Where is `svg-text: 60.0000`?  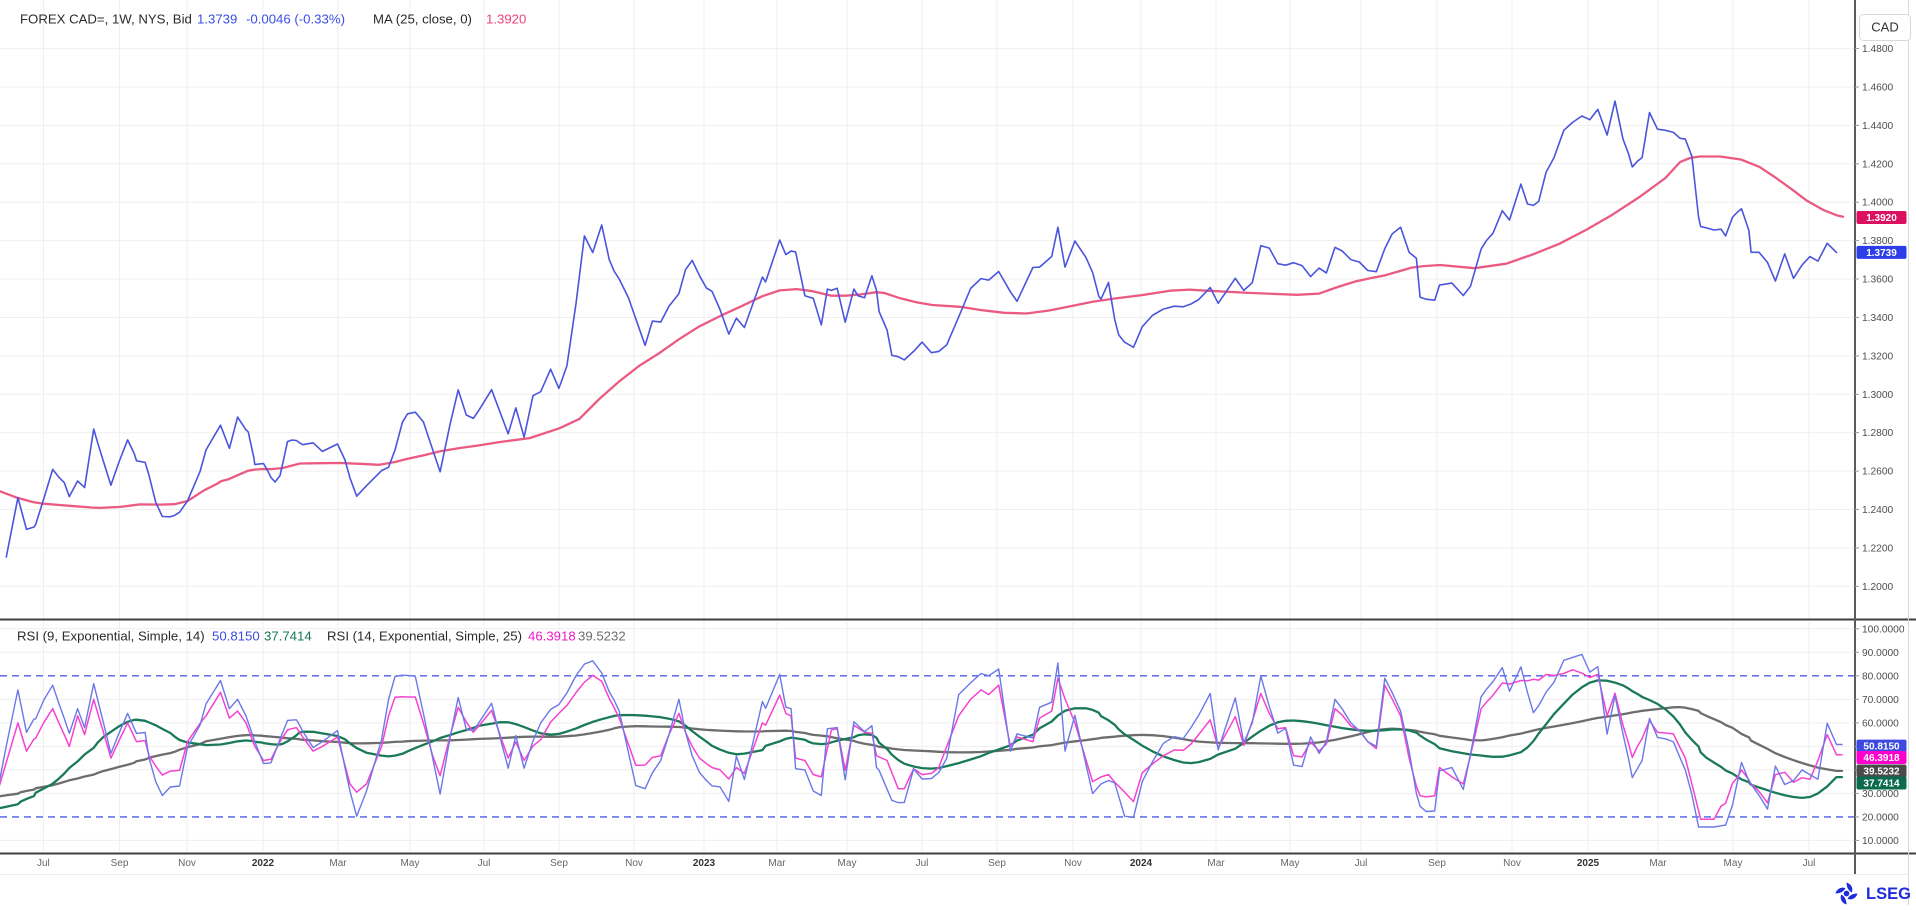
svg-text: 60.0000 is located at coordinates (1880, 723).